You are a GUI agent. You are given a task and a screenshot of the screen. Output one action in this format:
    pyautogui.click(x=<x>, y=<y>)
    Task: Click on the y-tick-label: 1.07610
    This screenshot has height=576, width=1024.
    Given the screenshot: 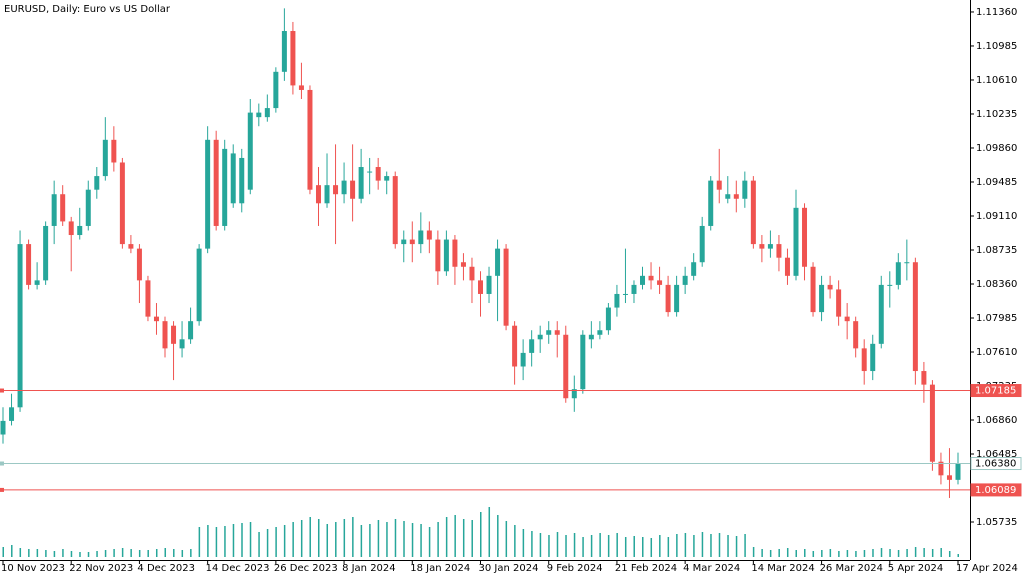 What is the action you would take?
    pyautogui.click(x=996, y=352)
    